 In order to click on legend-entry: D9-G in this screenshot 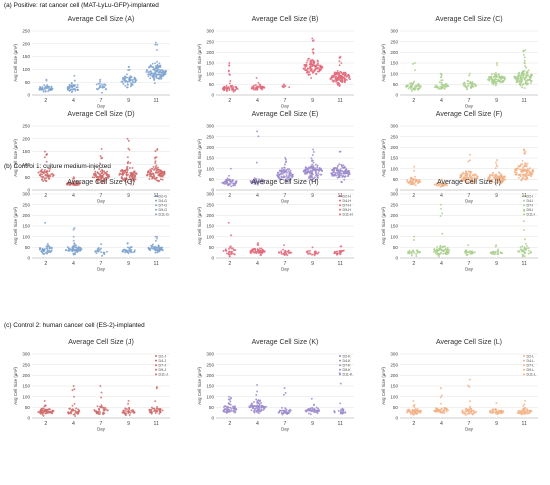, I will do `click(163, 210)`.